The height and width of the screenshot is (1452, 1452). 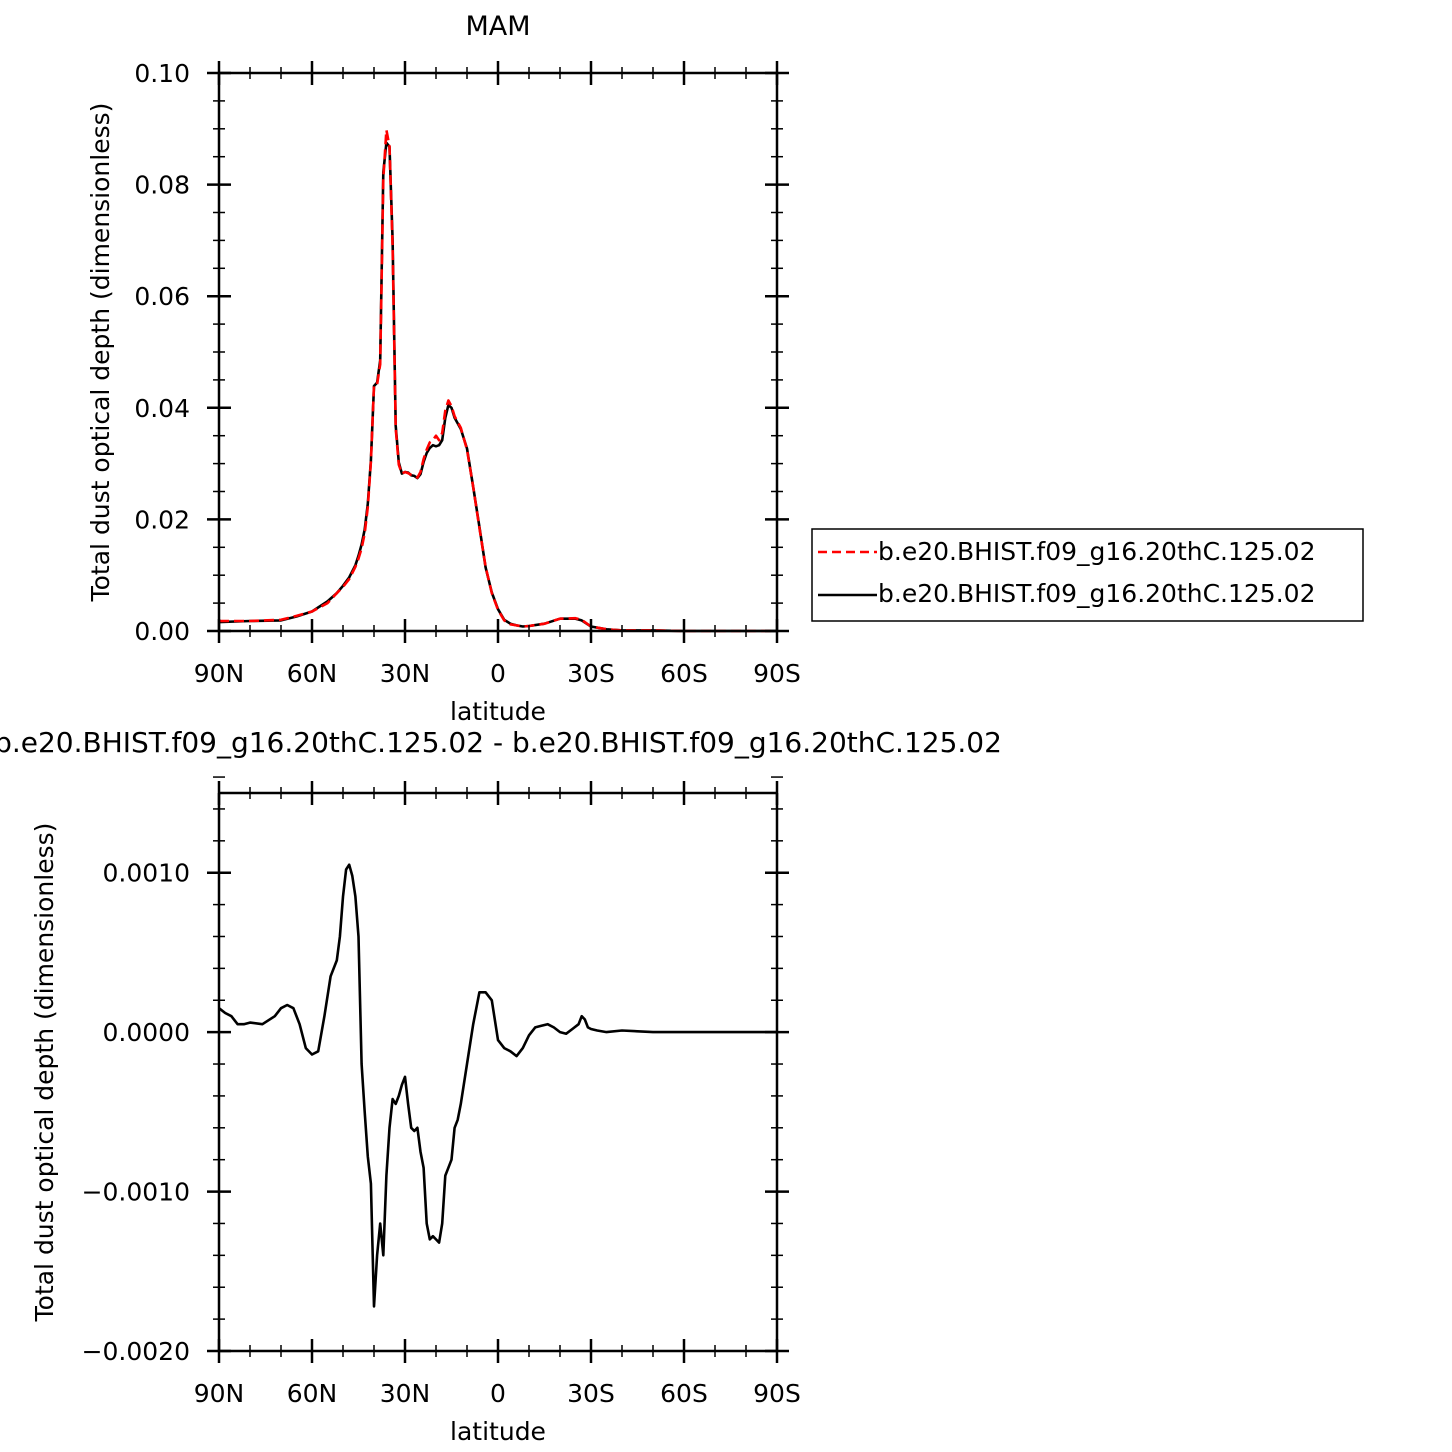 What do you see at coordinates (219, 1393) in the screenshot?
I see `bottom-x-tick-label: 90N` at bounding box center [219, 1393].